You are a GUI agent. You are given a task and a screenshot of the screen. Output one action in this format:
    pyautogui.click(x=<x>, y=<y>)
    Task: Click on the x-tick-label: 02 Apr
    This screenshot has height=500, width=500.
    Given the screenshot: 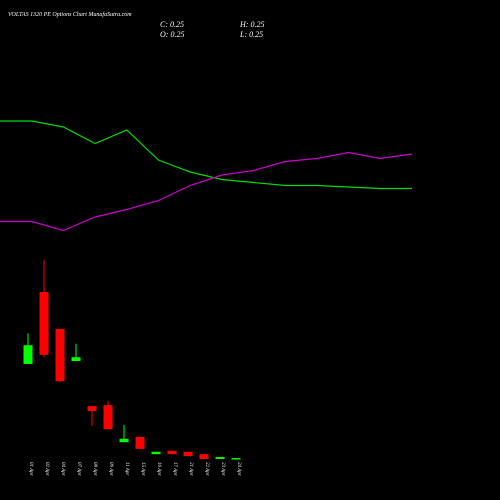 What is the action you would take?
    pyautogui.click(x=46, y=469)
    